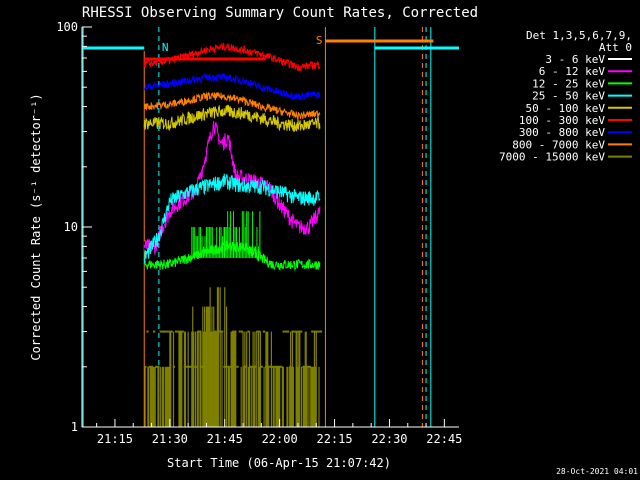 This screenshot has height=480, width=640. I want to click on y-axis-label: Corrected Count Rate (s⁻¹ detector⁻¹), so click(36, 226).